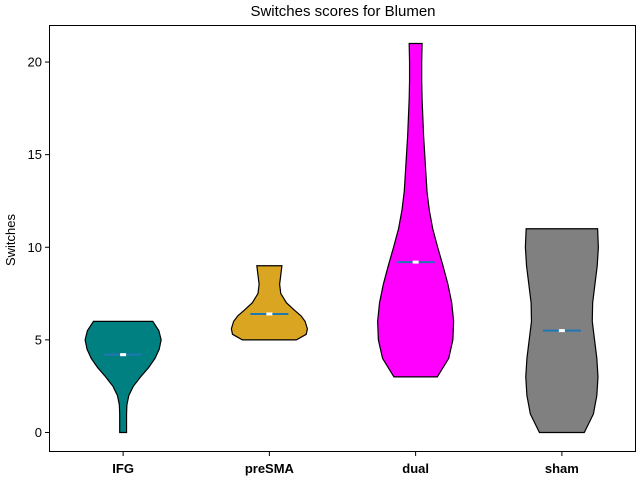 This screenshot has width=640, height=480. I want to click on median-marker-presma, so click(269, 314).